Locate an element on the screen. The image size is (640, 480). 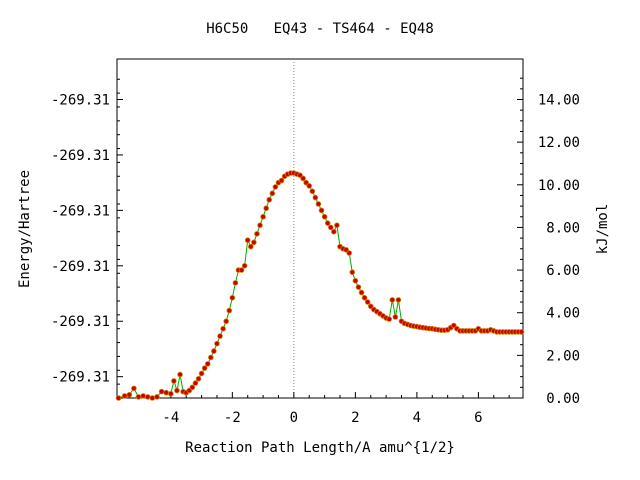
y-right-tick-label: 6.00 is located at coordinates (563, 271).